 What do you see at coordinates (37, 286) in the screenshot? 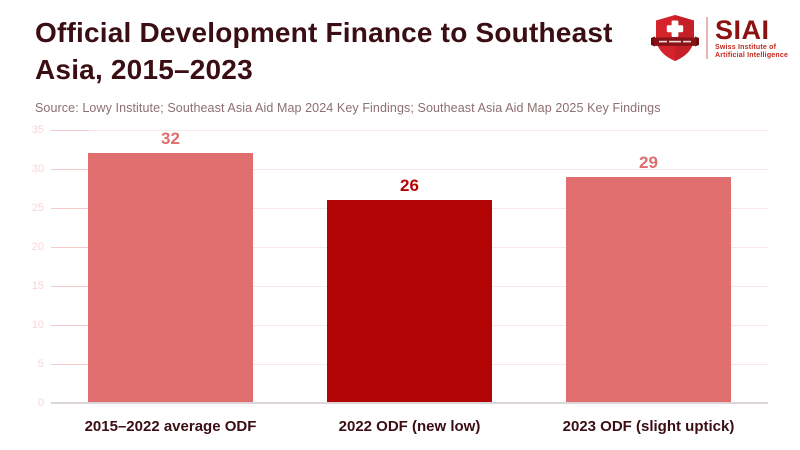
I see `y-tick-label-15: 15` at bounding box center [37, 286].